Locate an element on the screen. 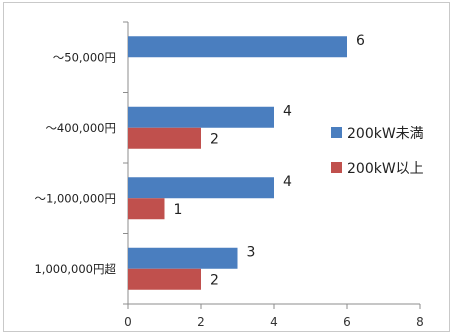 The image size is (453, 335). legend: 200kW未満 200kW以上 is located at coordinates (377, 151).